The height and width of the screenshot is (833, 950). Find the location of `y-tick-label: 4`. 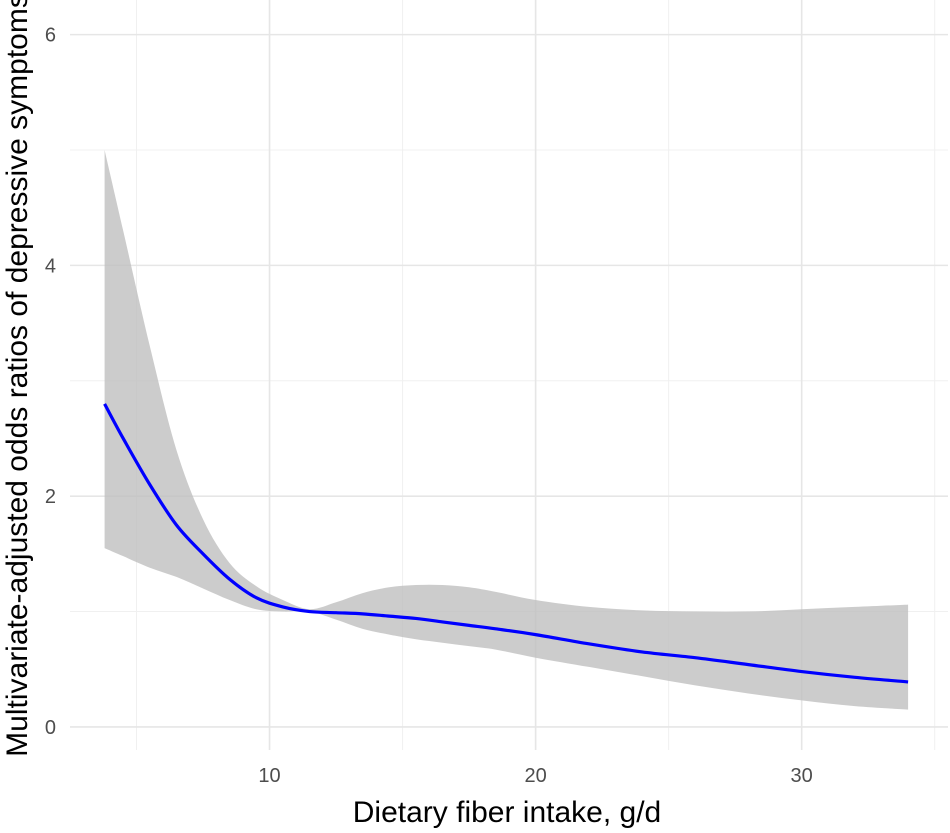

y-tick-label: 4 is located at coordinates (50, 266).